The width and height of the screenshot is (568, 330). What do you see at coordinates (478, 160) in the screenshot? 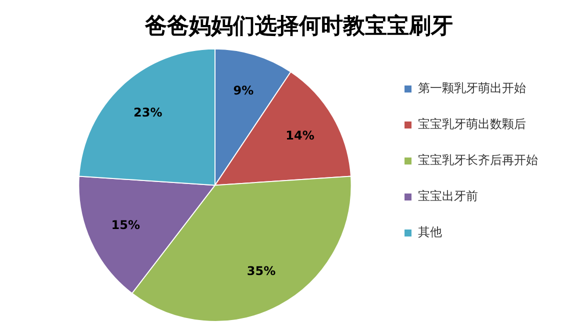
I see `legend-label: 宝宝乳牙长齐后再开始` at bounding box center [478, 160].